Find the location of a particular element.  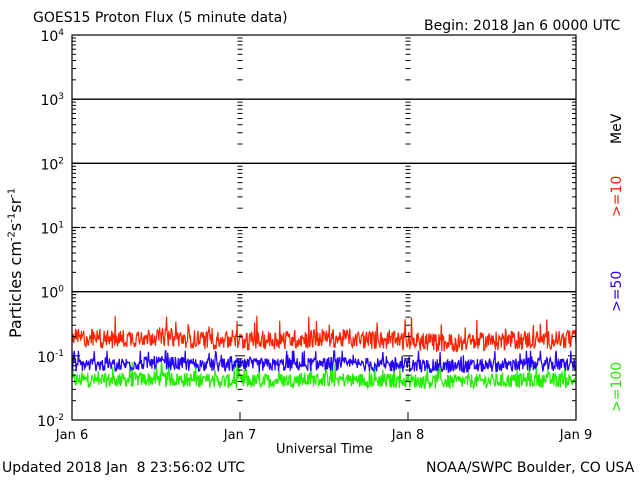

updated-label: Updated 2018 Jan 8 23:56:02 UTC is located at coordinates (124, 468).